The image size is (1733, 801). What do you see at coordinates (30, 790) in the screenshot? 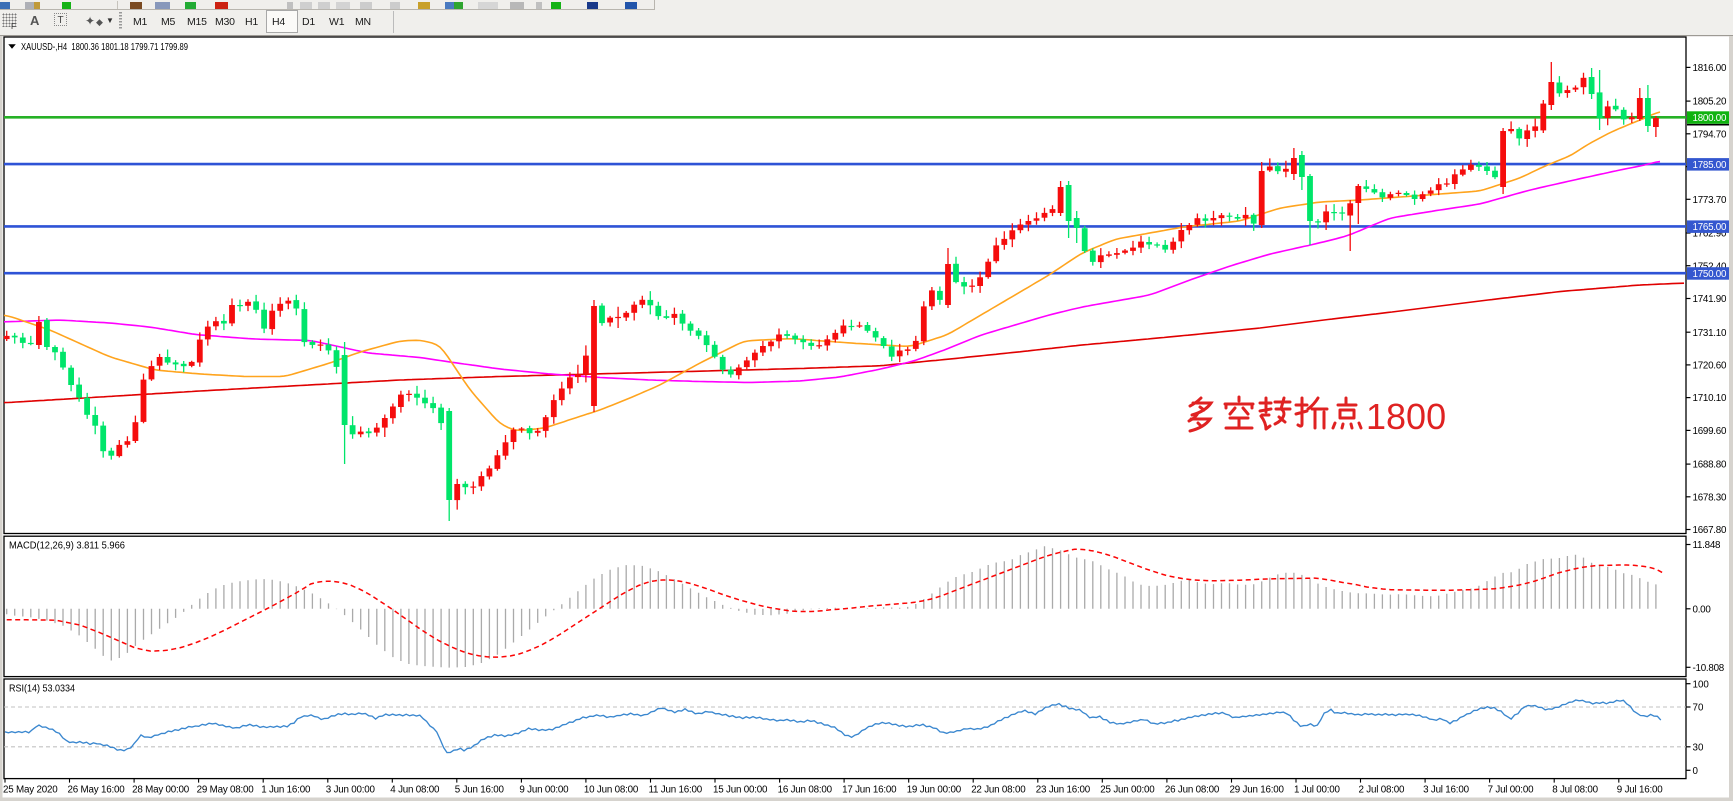
I see `svg-text: 25 May 2020` at bounding box center [30, 790].